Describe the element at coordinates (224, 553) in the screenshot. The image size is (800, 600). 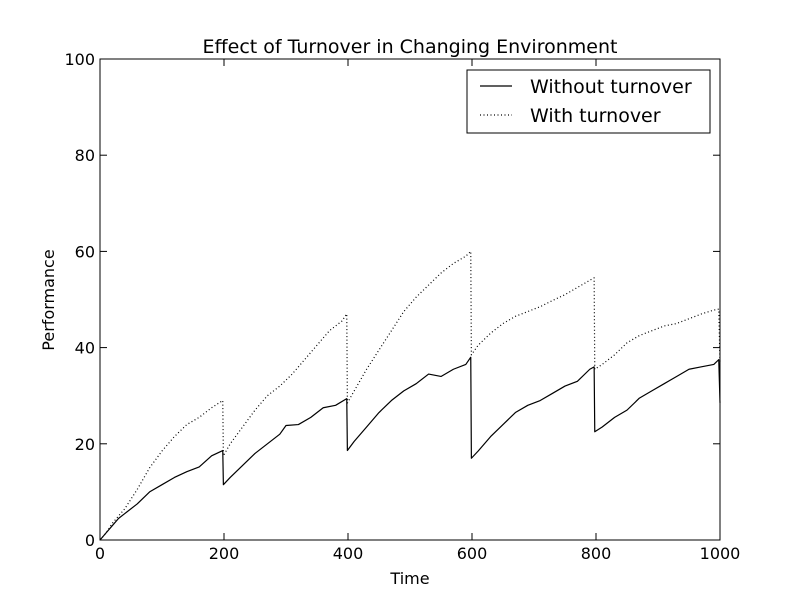
I see `x-tick-label: 200` at that location.